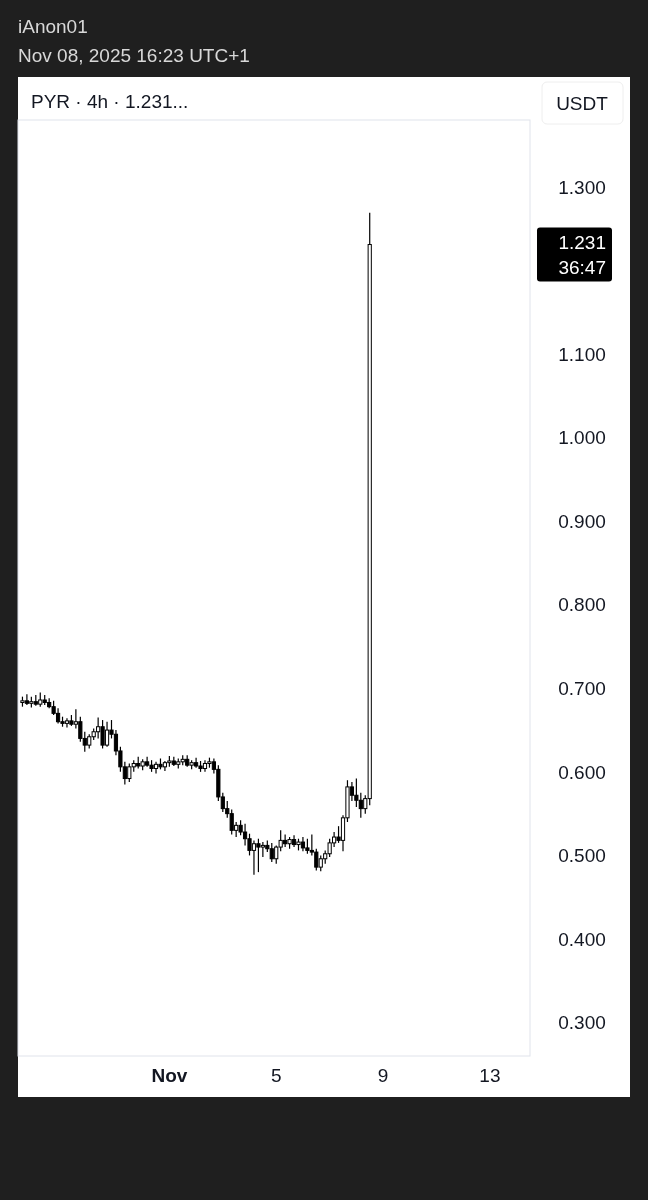 Image resolution: width=648 pixels, height=1200 pixels. I want to click on y-tick-label: 1.100, so click(582, 354).